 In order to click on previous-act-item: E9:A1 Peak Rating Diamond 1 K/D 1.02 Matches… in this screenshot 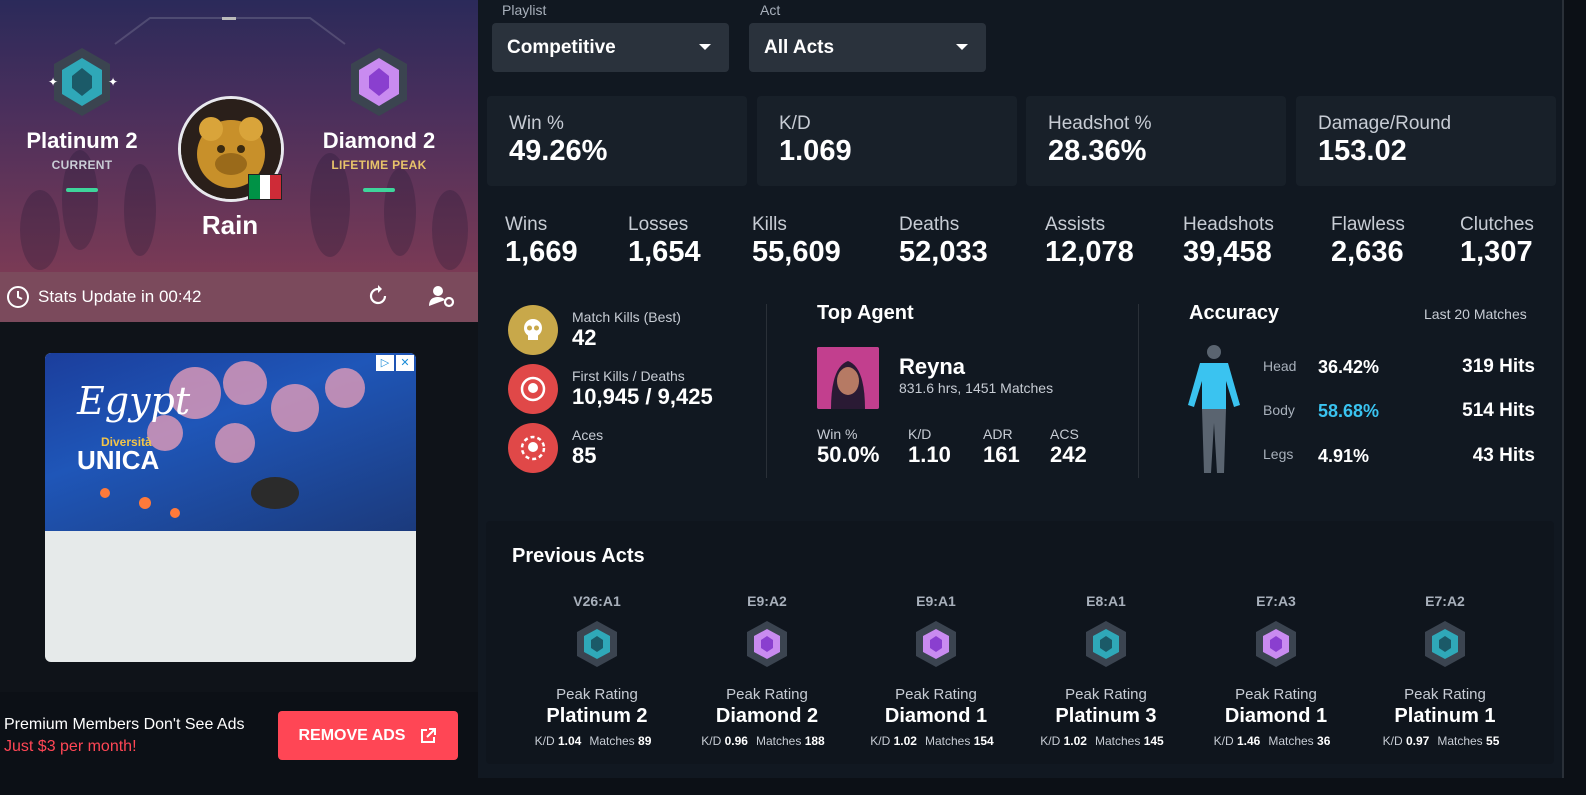, I will do `click(936, 670)`.